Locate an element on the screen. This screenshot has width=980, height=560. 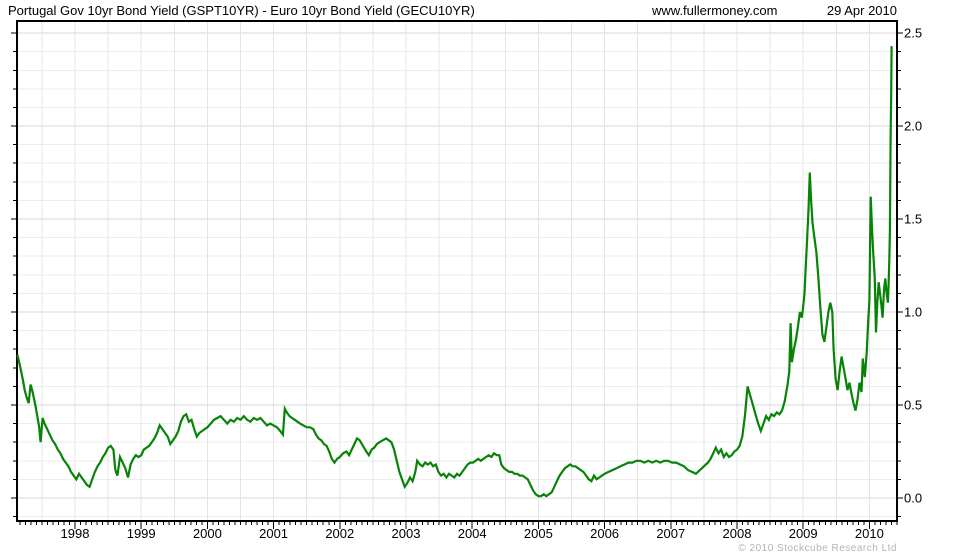
x-axis-label-2010: 2010 is located at coordinates (869, 533).